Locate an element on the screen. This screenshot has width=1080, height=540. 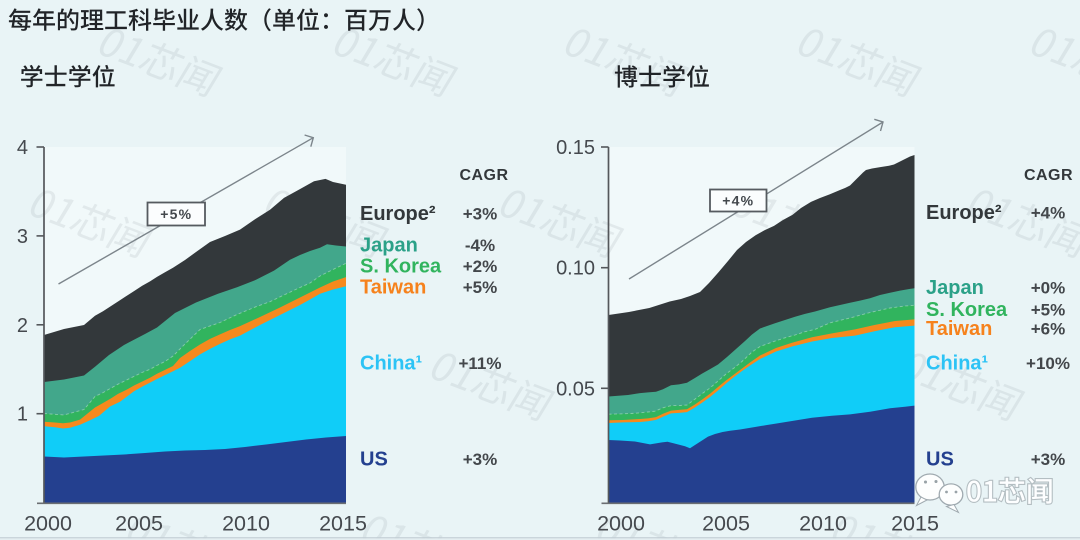
svg-text: +11% is located at coordinates (479, 363).